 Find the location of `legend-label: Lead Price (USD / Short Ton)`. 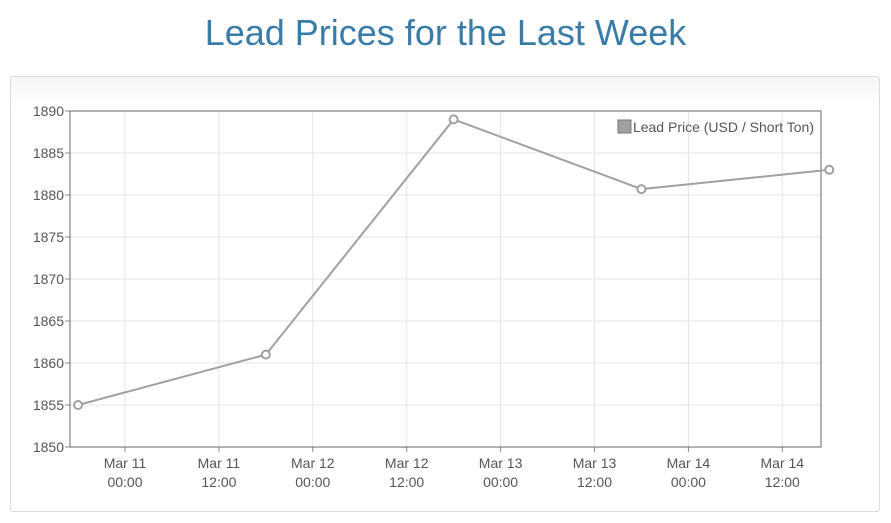

legend-label: Lead Price (USD / Short Ton) is located at coordinates (723, 127).